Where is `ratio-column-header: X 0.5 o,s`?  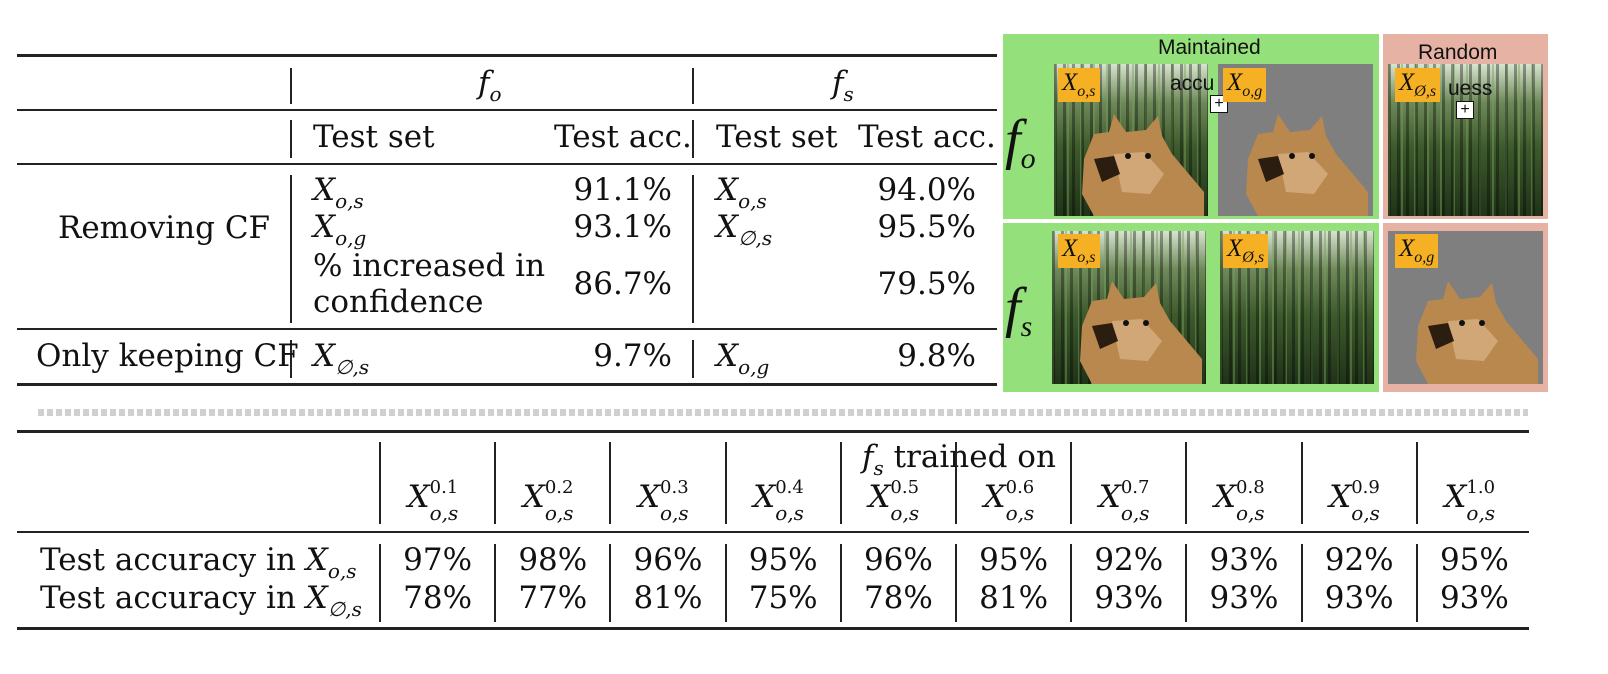 ratio-column-header: X 0.5 o,s is located at coordinates (894, 501).